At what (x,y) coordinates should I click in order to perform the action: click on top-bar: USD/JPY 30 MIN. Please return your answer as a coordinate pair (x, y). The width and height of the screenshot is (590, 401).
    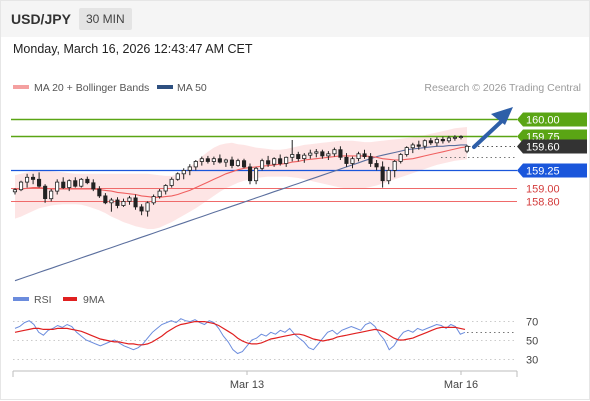
    Looking at the image, I should click on (295, 19).